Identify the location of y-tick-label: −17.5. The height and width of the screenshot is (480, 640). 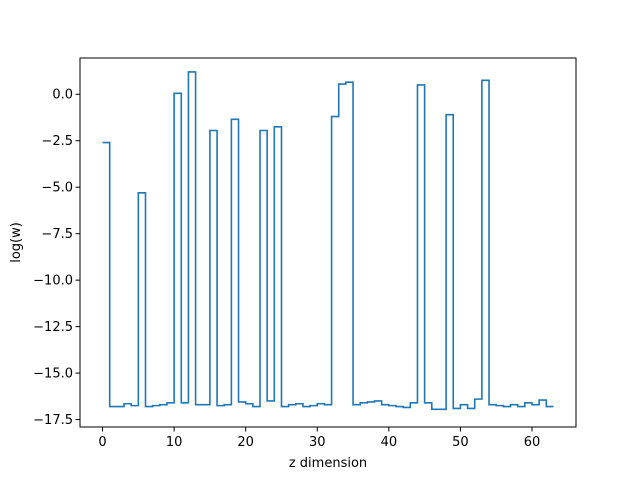
(53, 420).